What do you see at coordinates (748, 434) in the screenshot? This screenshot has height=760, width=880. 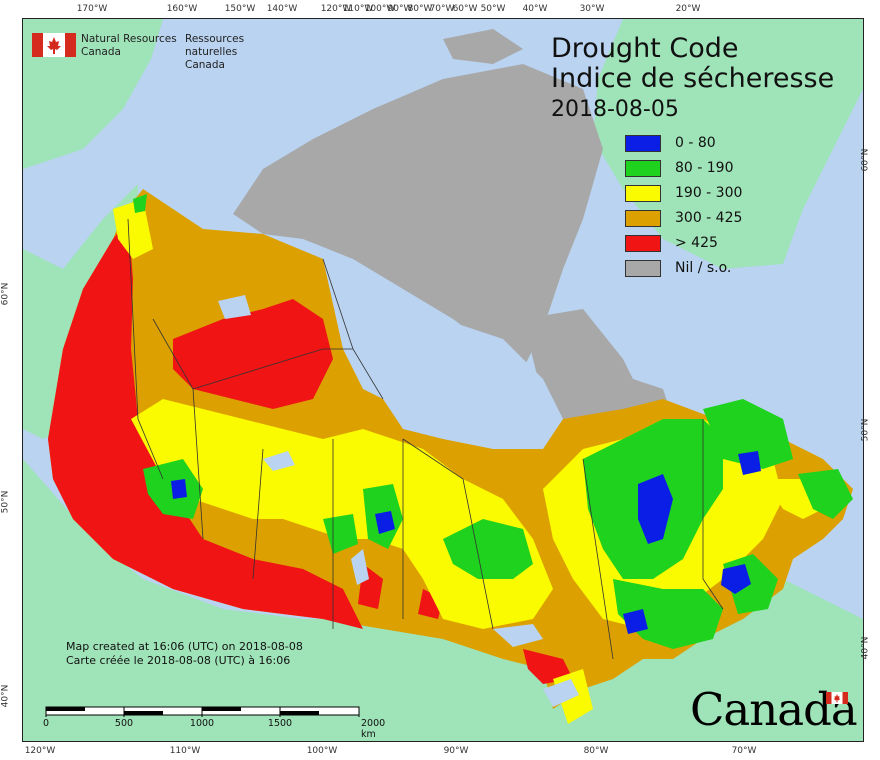 I see `region-green-labrador` at bounding box center [748, 434].